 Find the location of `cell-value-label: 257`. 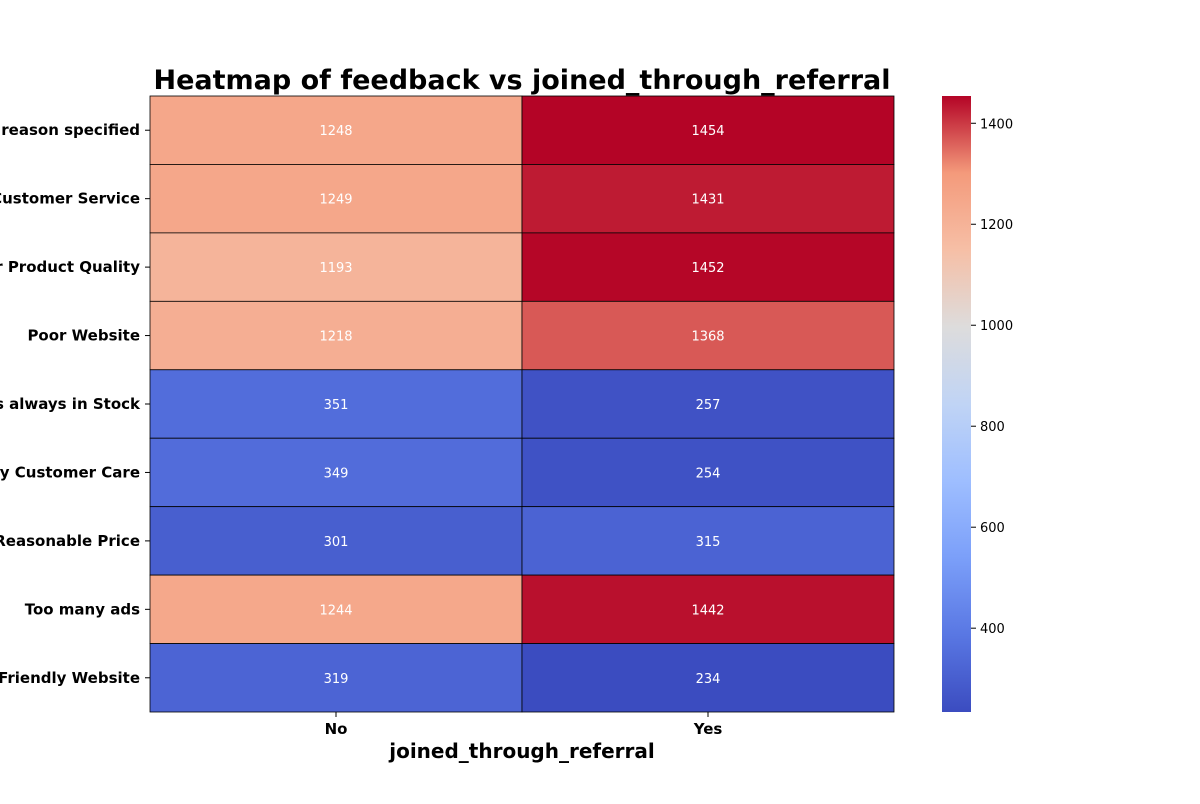

cell-value-label: 257 is located at coordinates (708, 405).